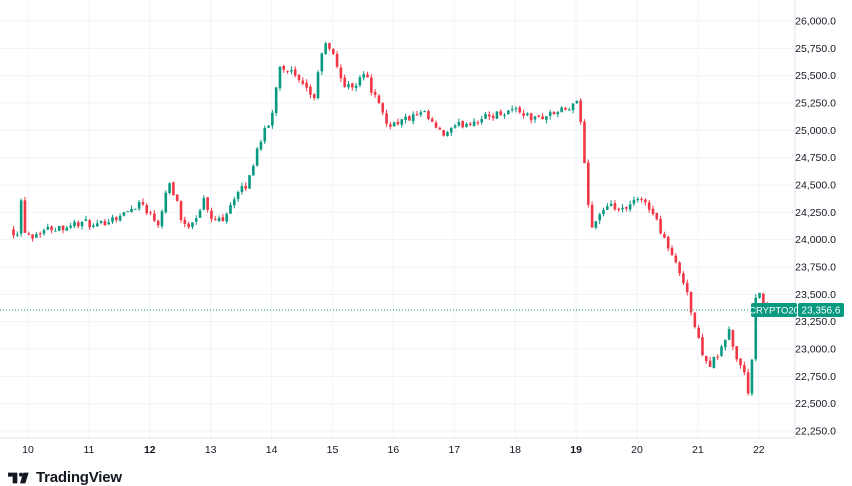 Image resolution: width=852 pixels, height=486 pixels. Describe the element at coordinates (815, 186) in the screenshot. I see `y-tick-label: 24,500.0` at that location.